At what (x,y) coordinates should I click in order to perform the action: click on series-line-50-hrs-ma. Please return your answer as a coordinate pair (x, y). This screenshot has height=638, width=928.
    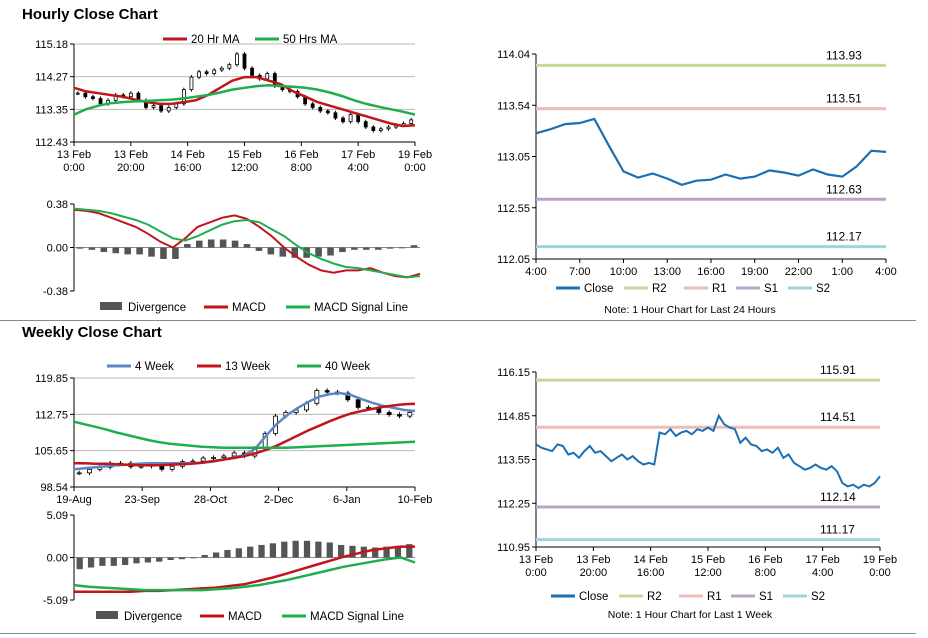
    Looking at the image, I should click on (244, 100).